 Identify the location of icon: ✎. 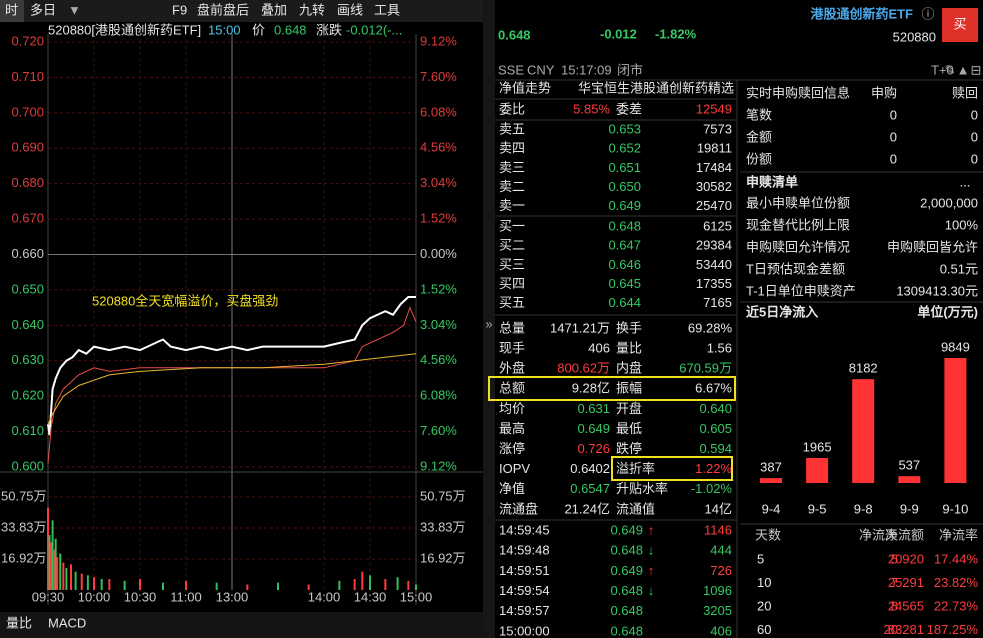
(950, 69).